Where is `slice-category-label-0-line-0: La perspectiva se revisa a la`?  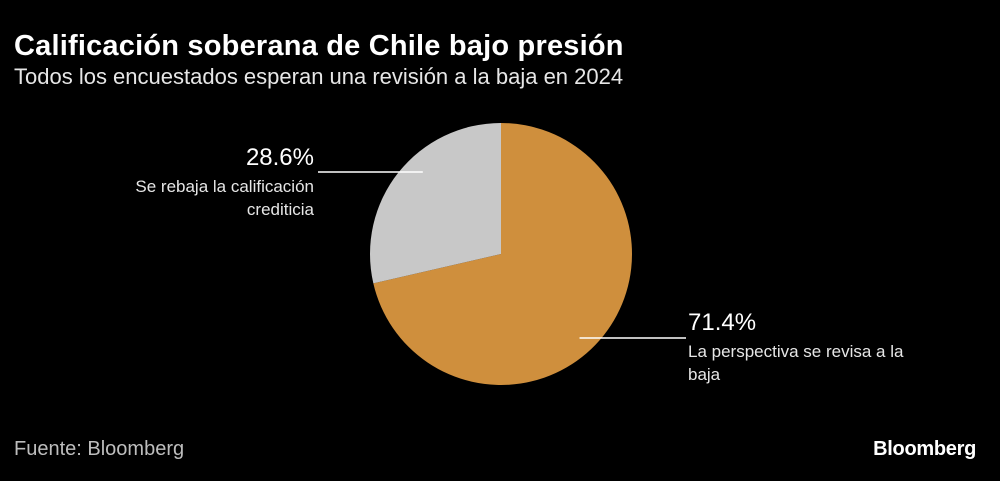 slice-category-label-0-line-0: La perspectiva se revisa a la is located at coordinates (796, 351).